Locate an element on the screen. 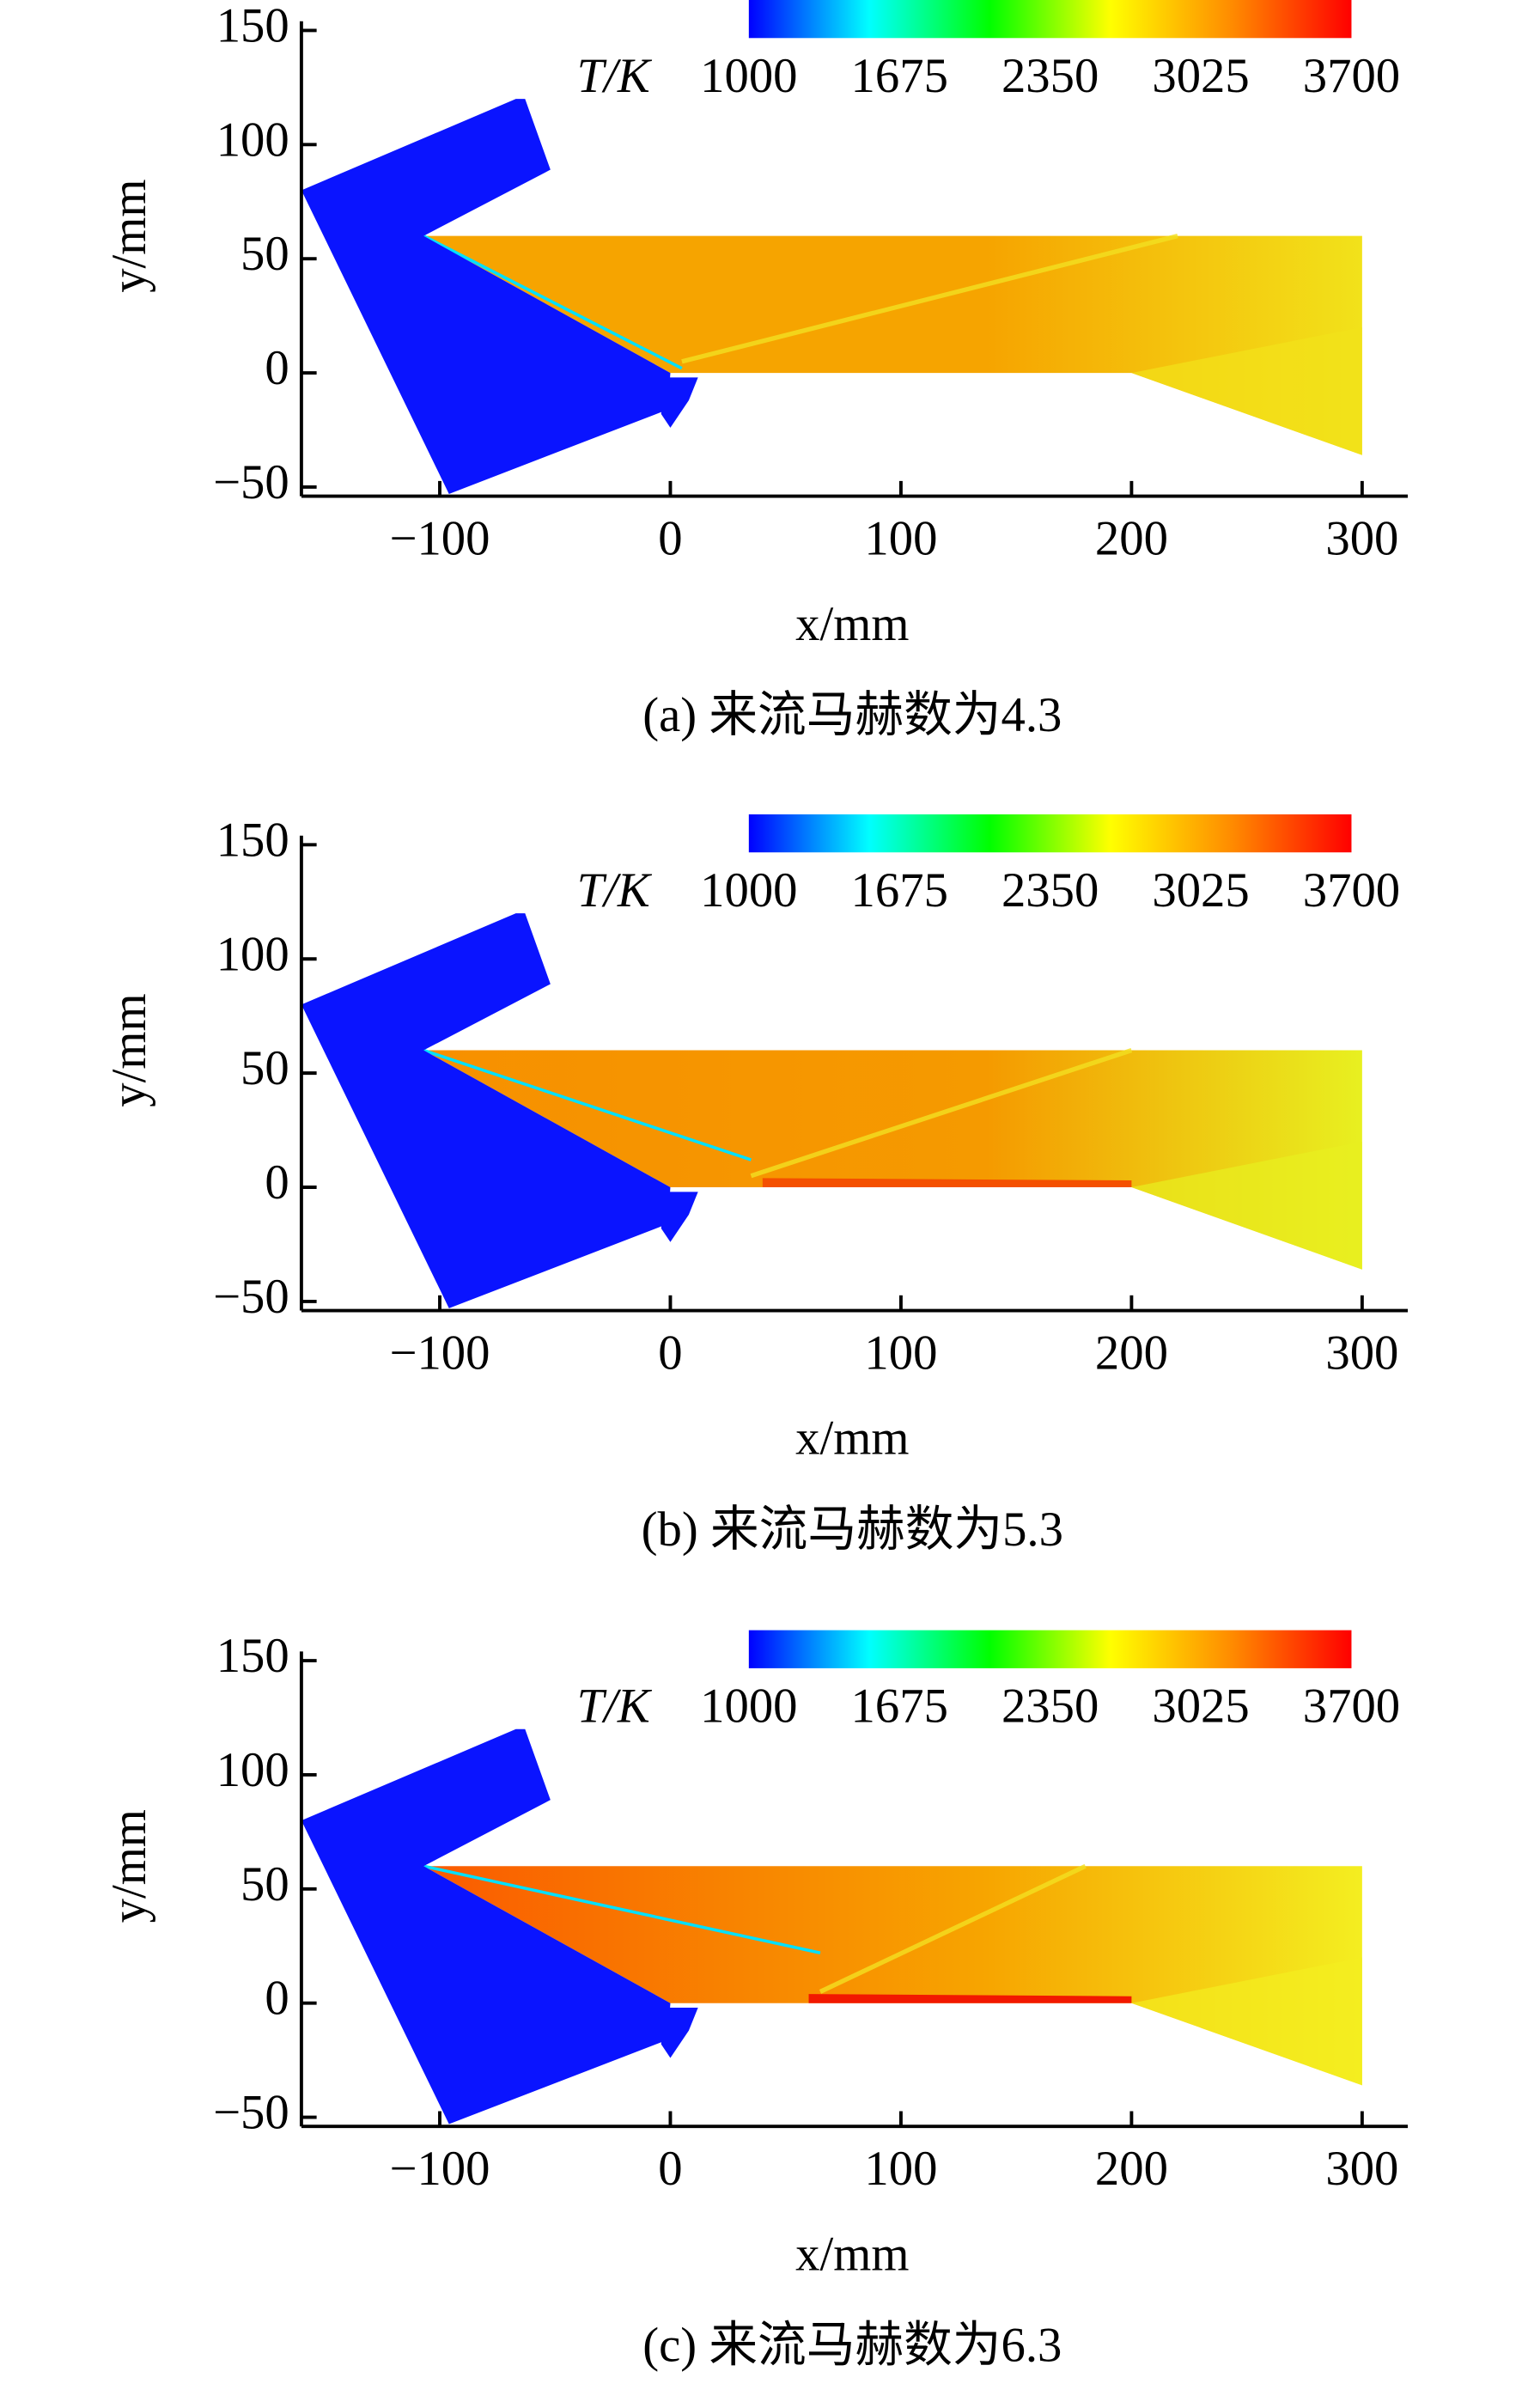 The height and width of the screenshot is (2408, 1522). caption: (a) 来流马赫数为4.3 is located at coordinates (852, 715).